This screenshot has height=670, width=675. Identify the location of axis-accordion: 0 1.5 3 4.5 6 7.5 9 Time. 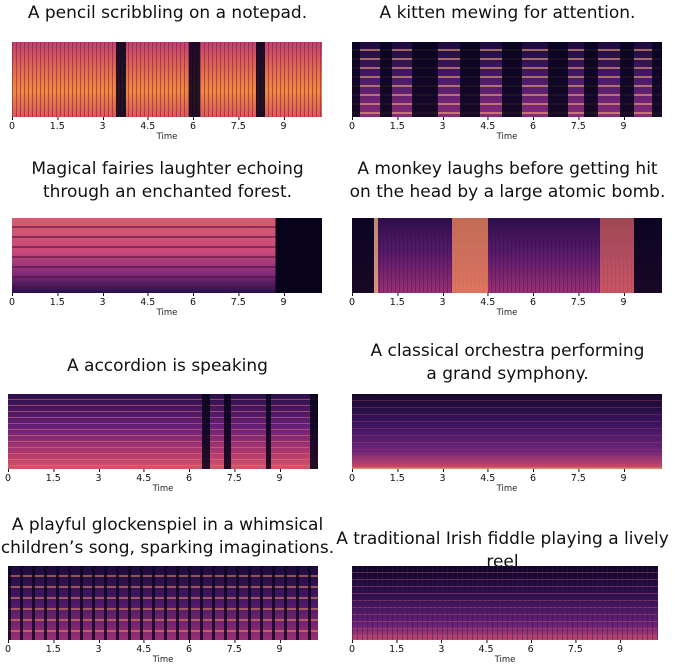
(161, 484).